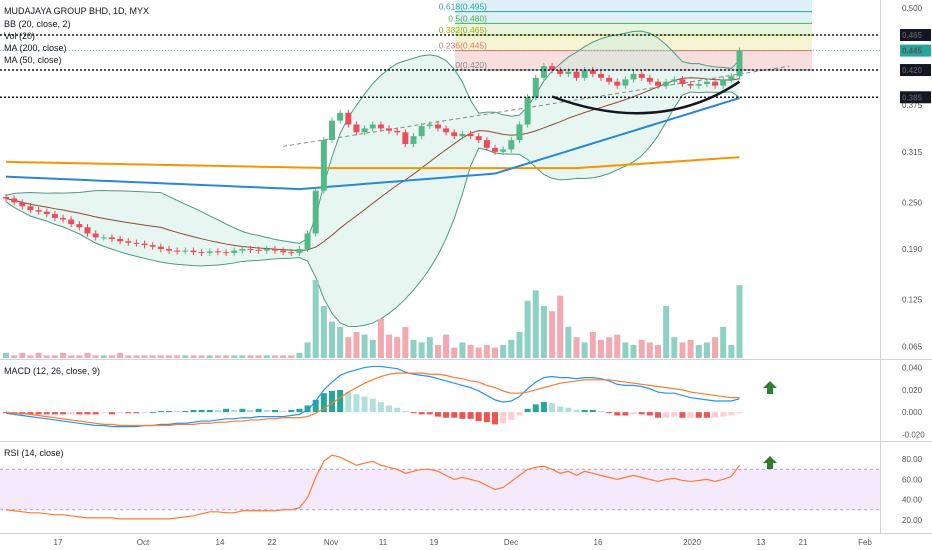  I want to click on macd-tick-label: -0.020, so click(913, 434).